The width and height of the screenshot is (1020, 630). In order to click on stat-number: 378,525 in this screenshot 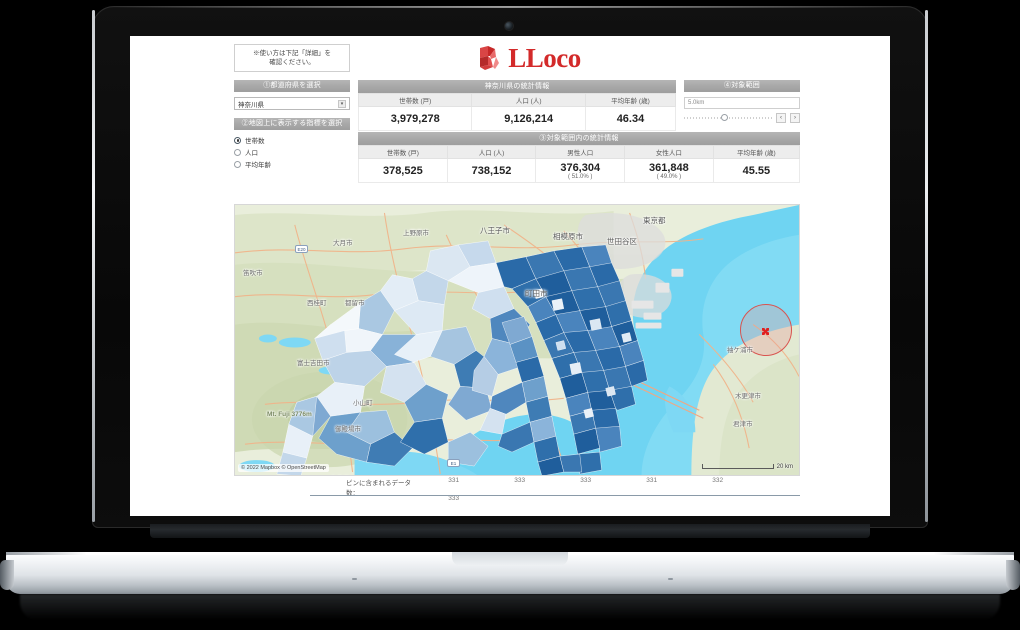, I will do `click(402, 170)`.